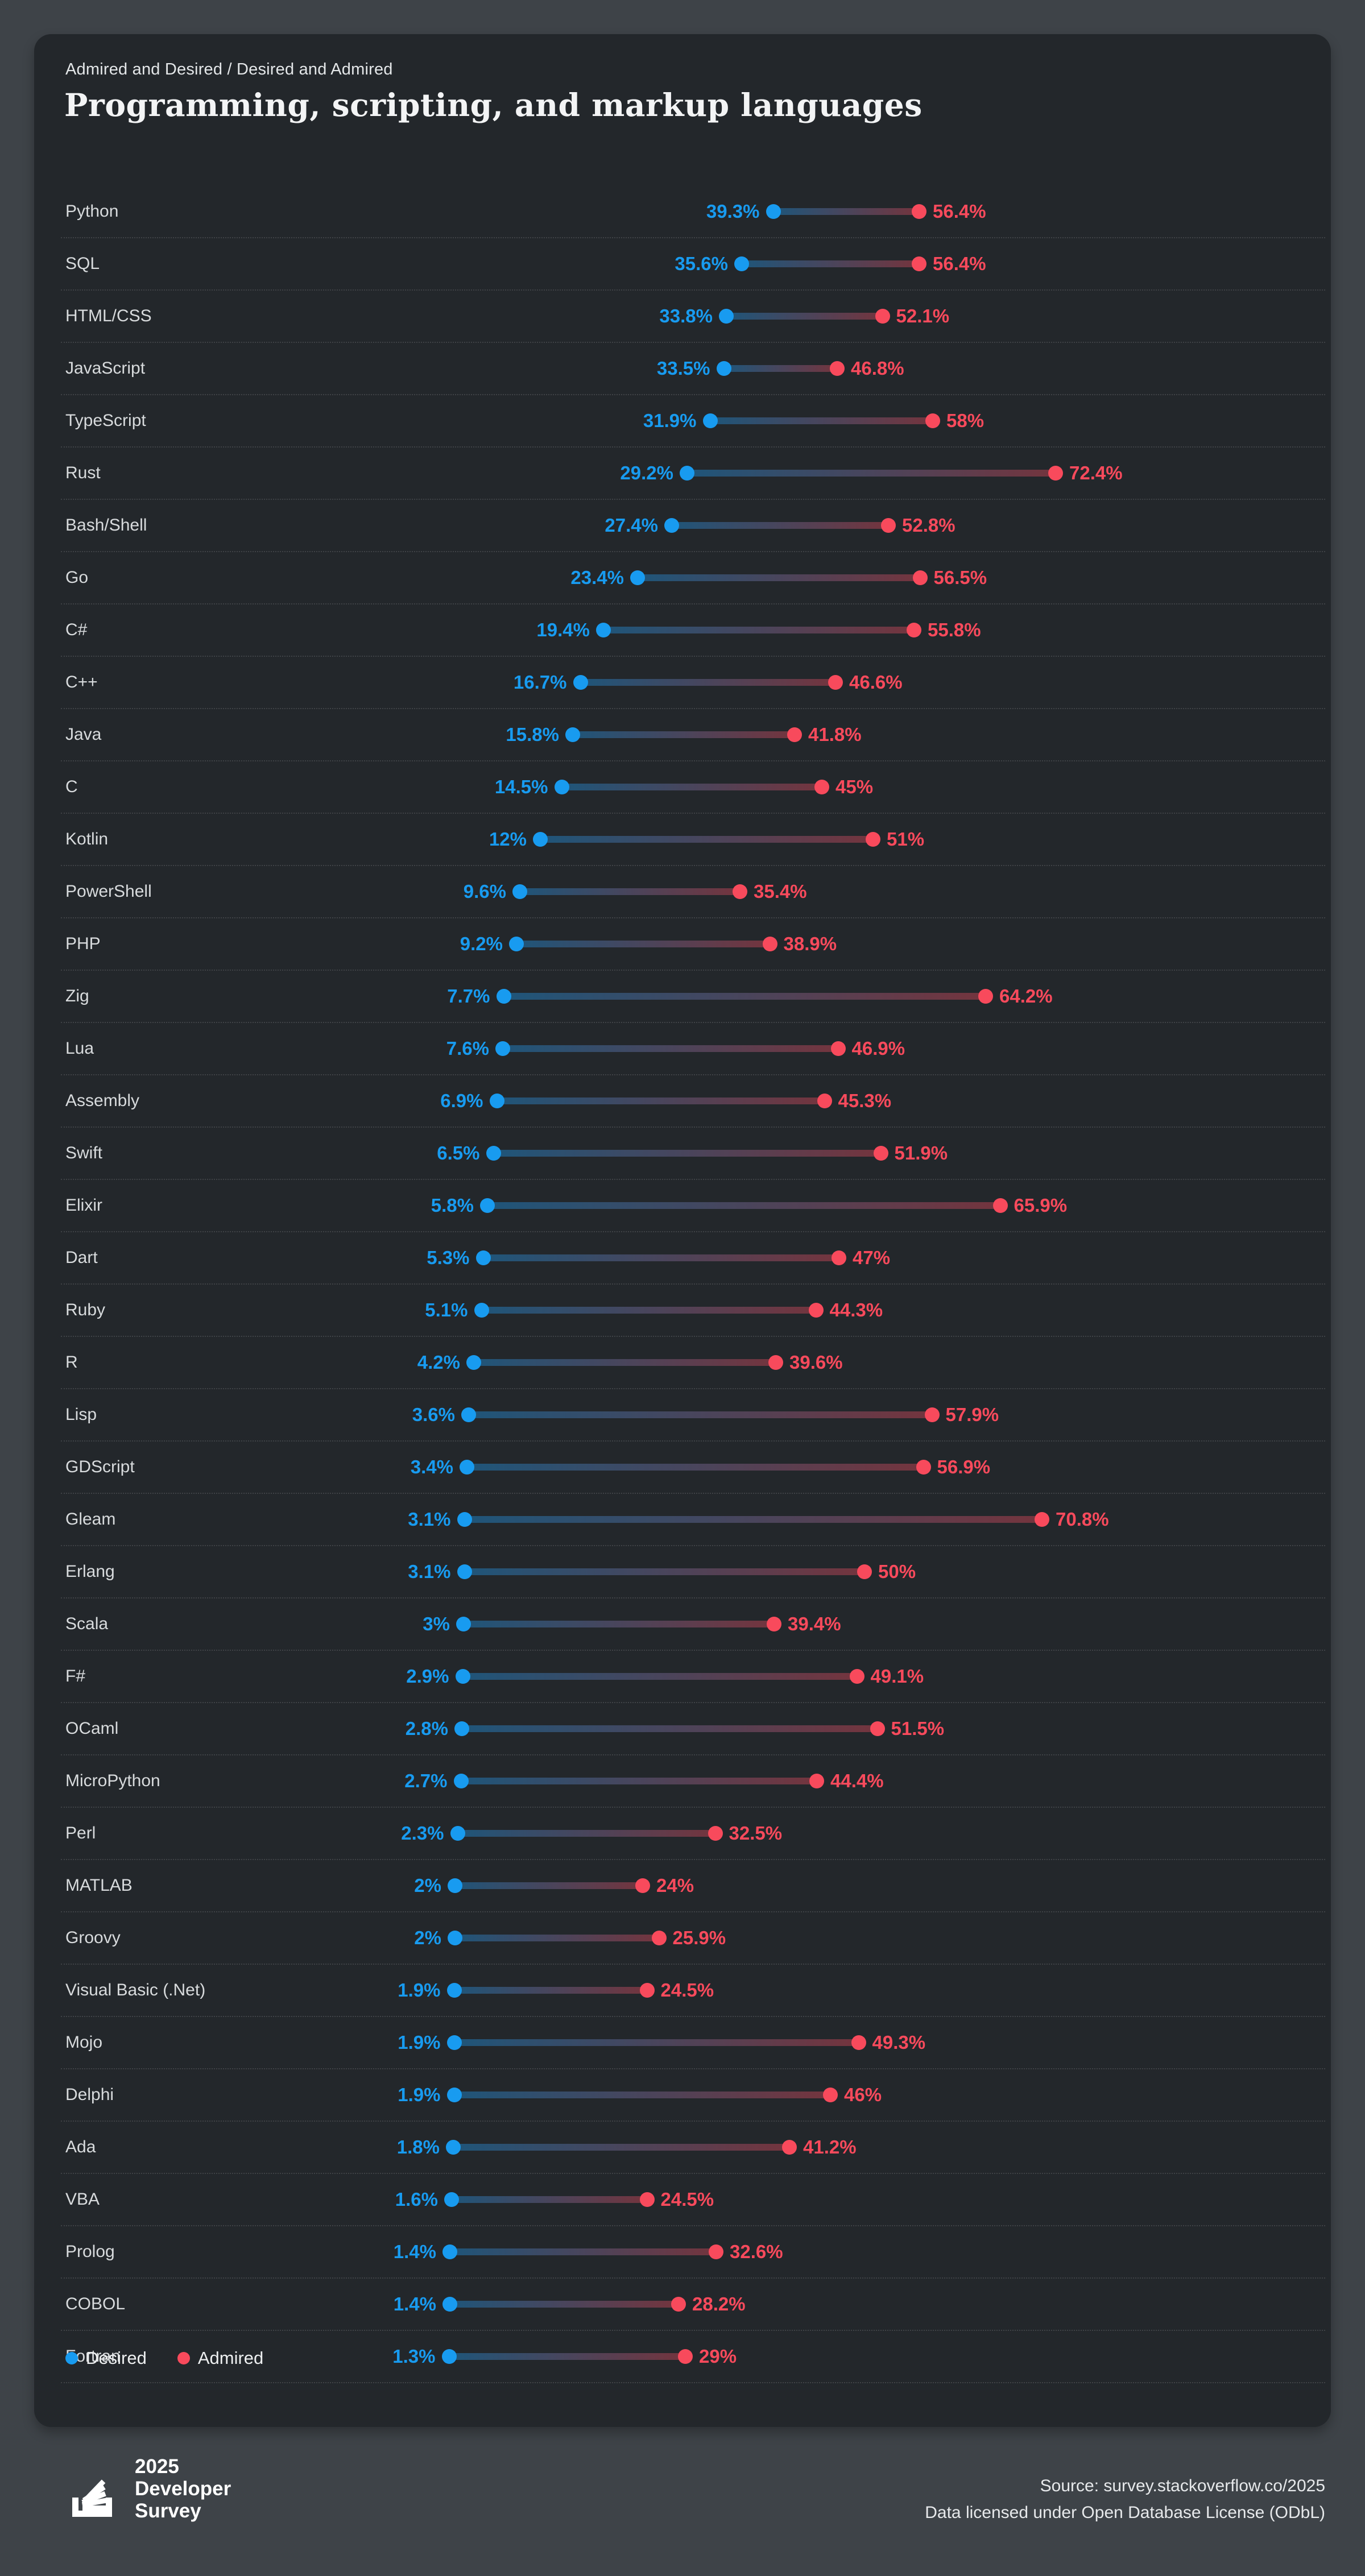 The width and height of the screenshot is (1365, 2576). Describe the element at coordinates (1096, 472) in the screenshot. I see `admired-value: 72.4%` at that location.